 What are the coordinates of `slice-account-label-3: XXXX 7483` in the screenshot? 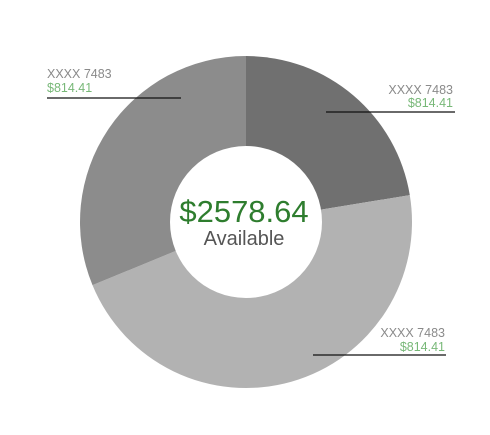 It's located at (79, 74).